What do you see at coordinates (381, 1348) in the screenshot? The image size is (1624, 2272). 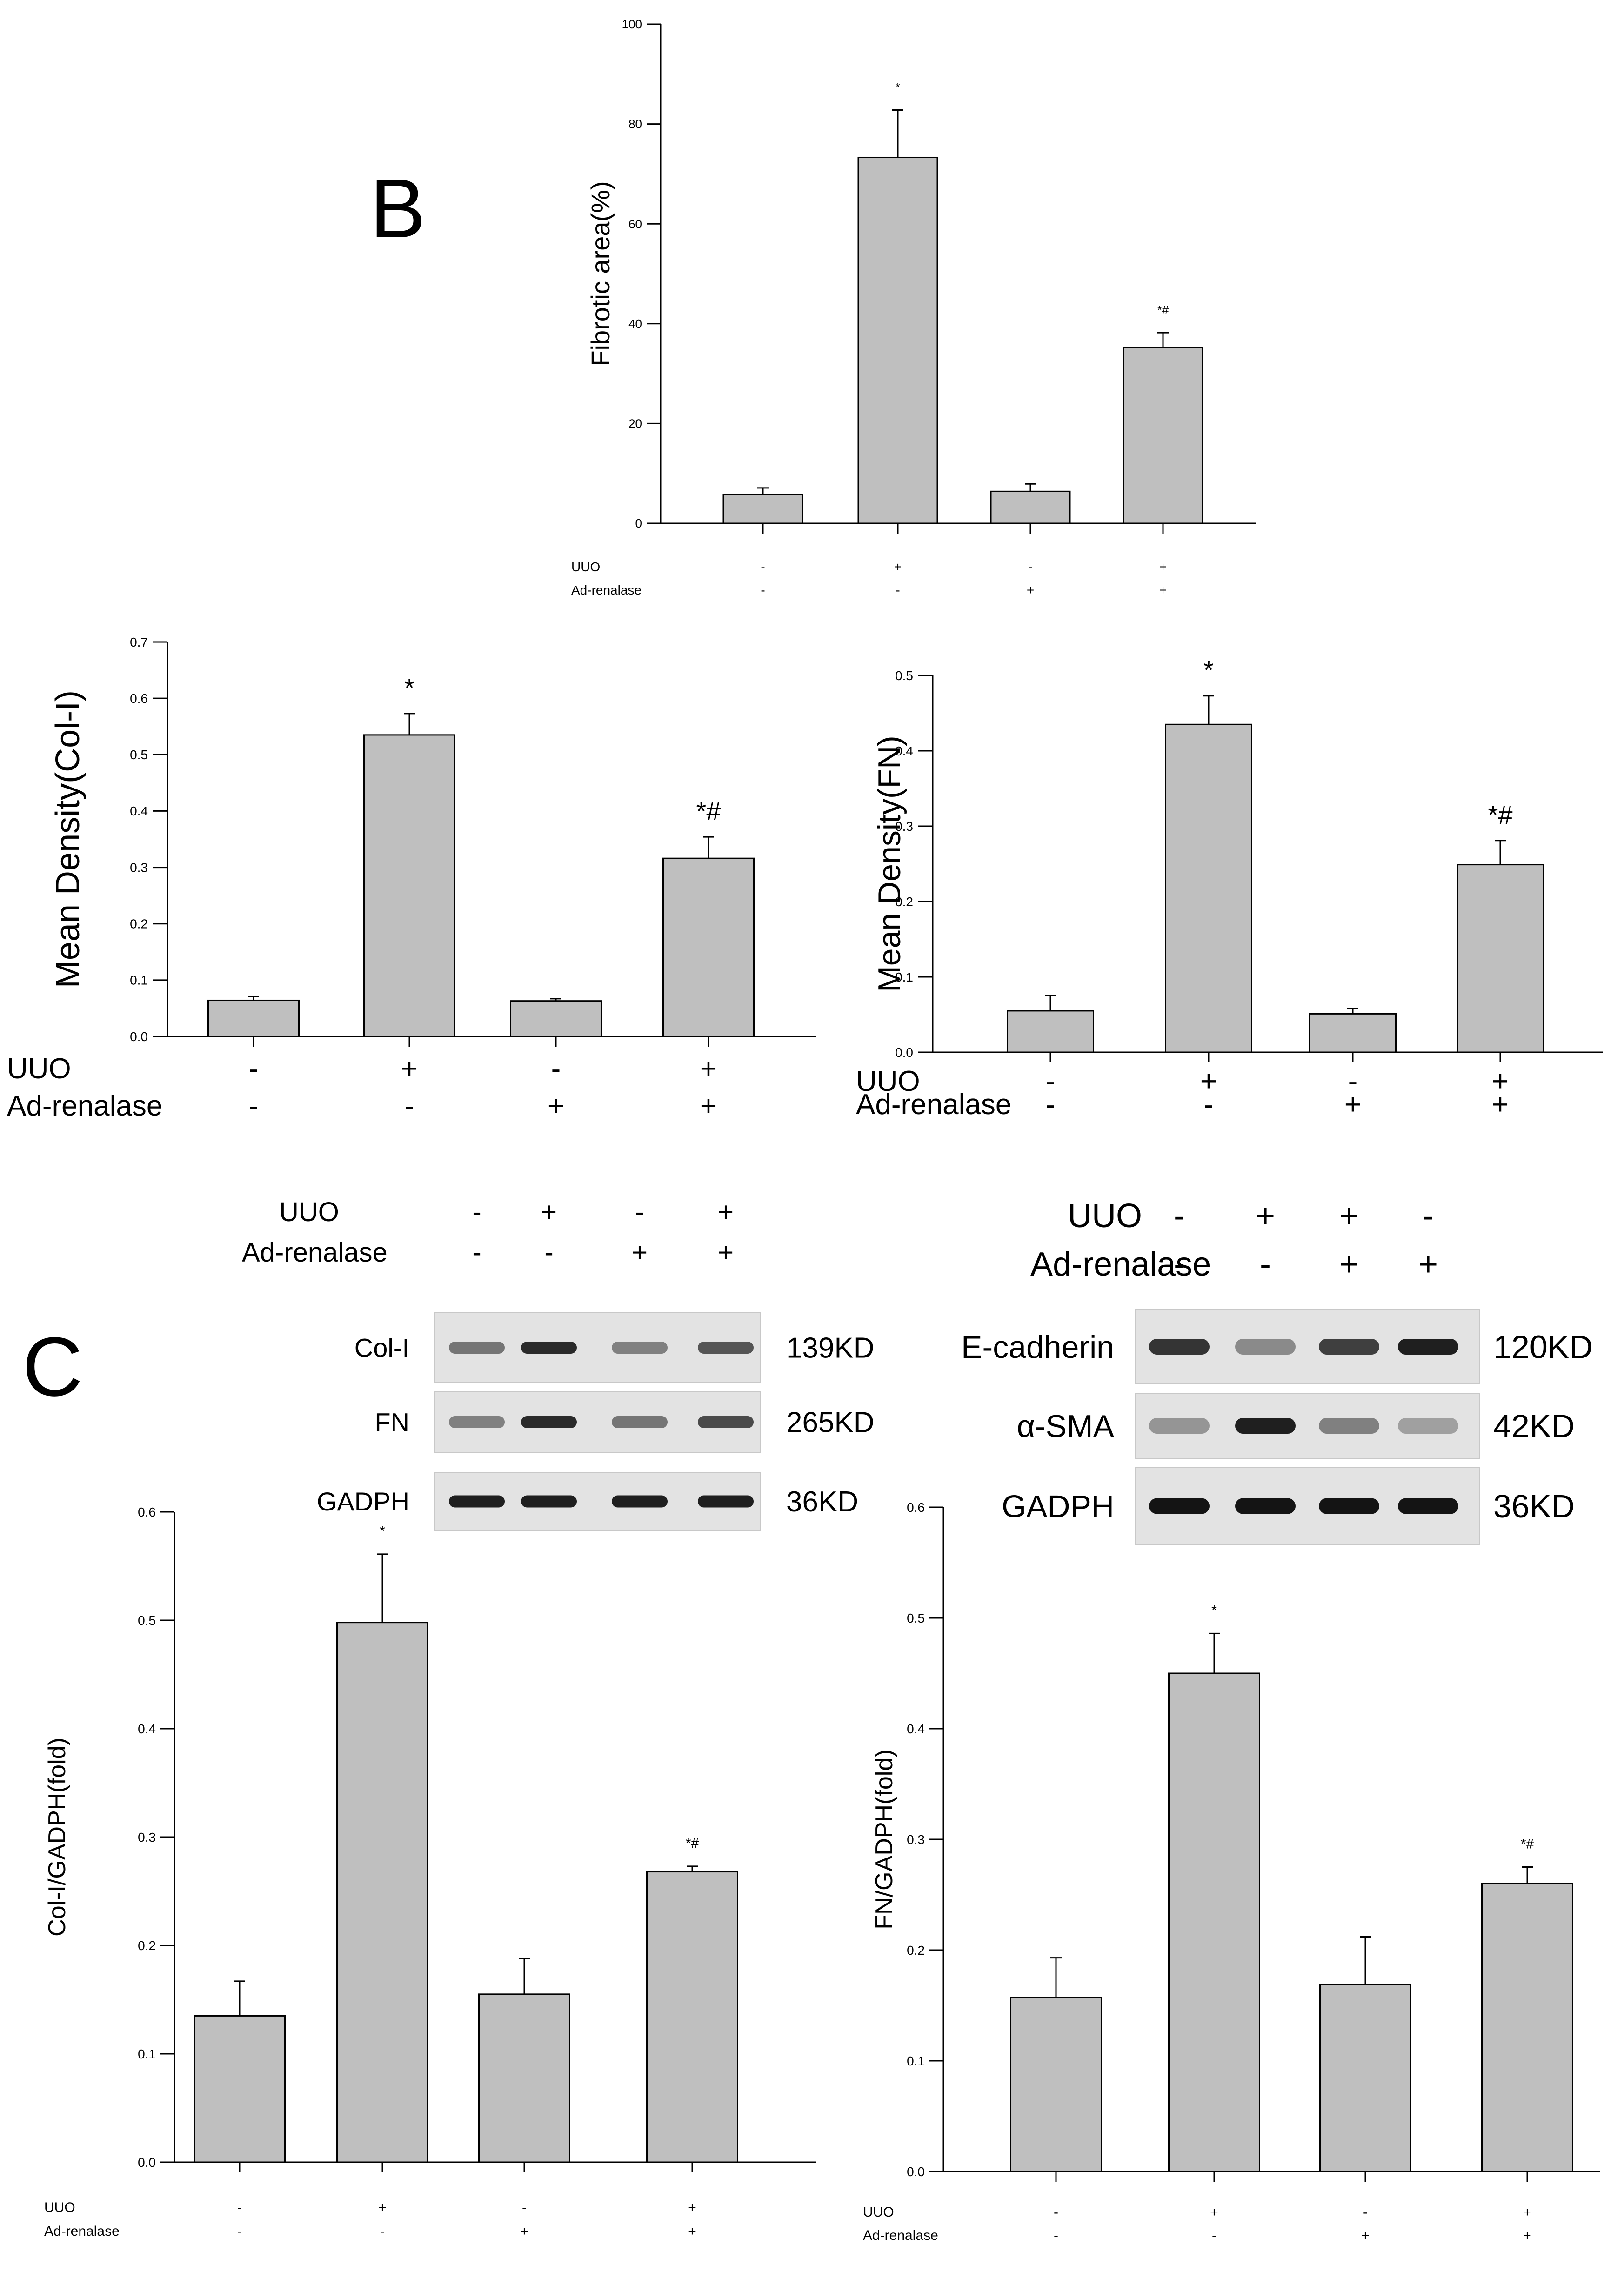 I see `protein-label: Col-I` at bounding box center [381, 1348].